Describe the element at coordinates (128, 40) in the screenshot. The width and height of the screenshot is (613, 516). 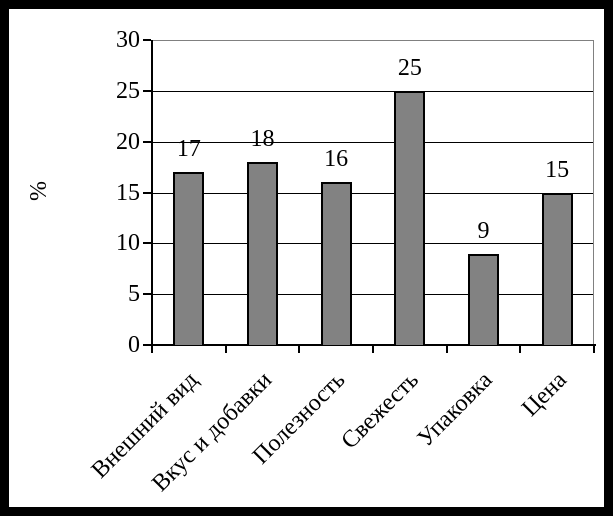
I see `y-tick-label: 30` at that location.